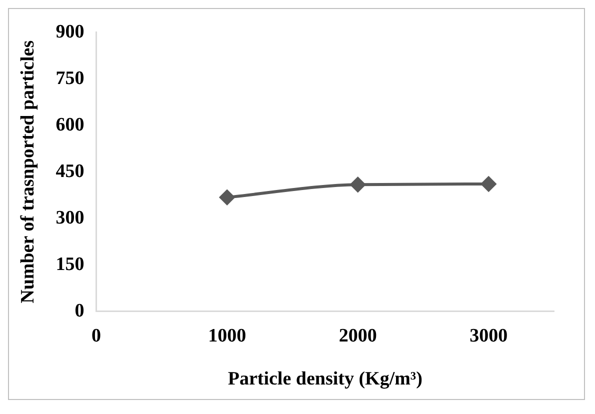 Image resolution: width=595 pixels, height=414 pixels. Describe the element at coordinates (70, 171) in the screenshot. I see `y-tick-label: 450` at that location.